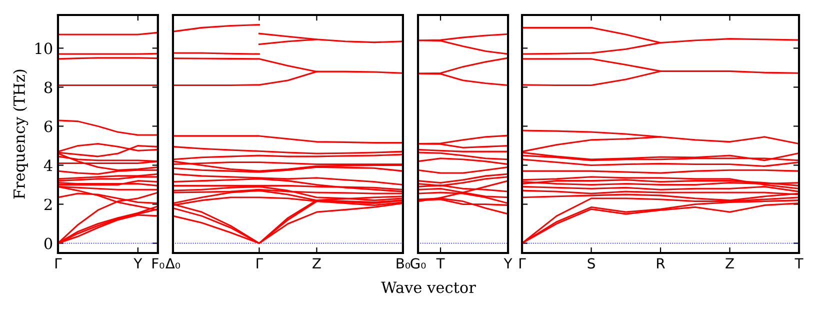  What do you see at coordinates (418, 263) in the screenshot?
I see `x-tick-label: G₀` at bounding box center [418, 263].